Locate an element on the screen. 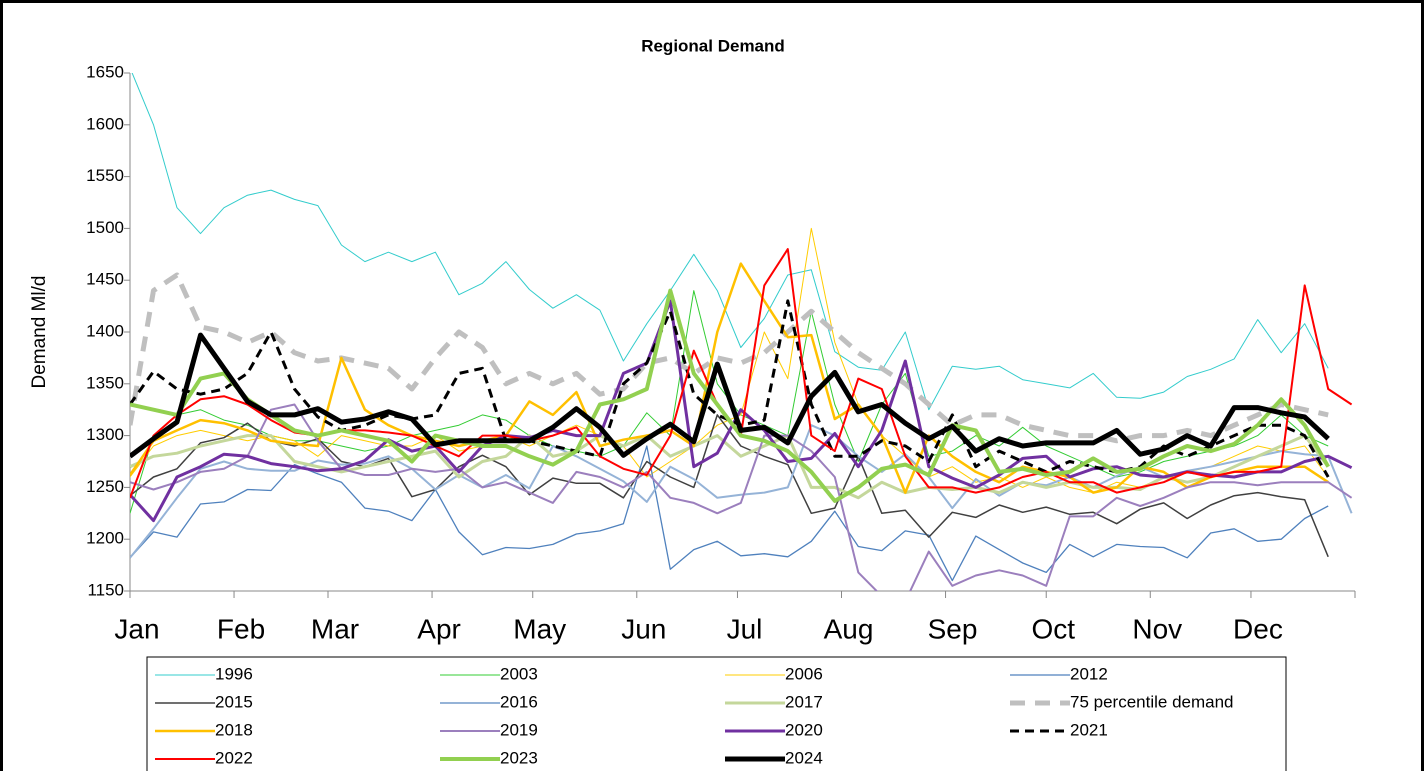  x-tick-label: Jul is located at coordinates (745, 628).